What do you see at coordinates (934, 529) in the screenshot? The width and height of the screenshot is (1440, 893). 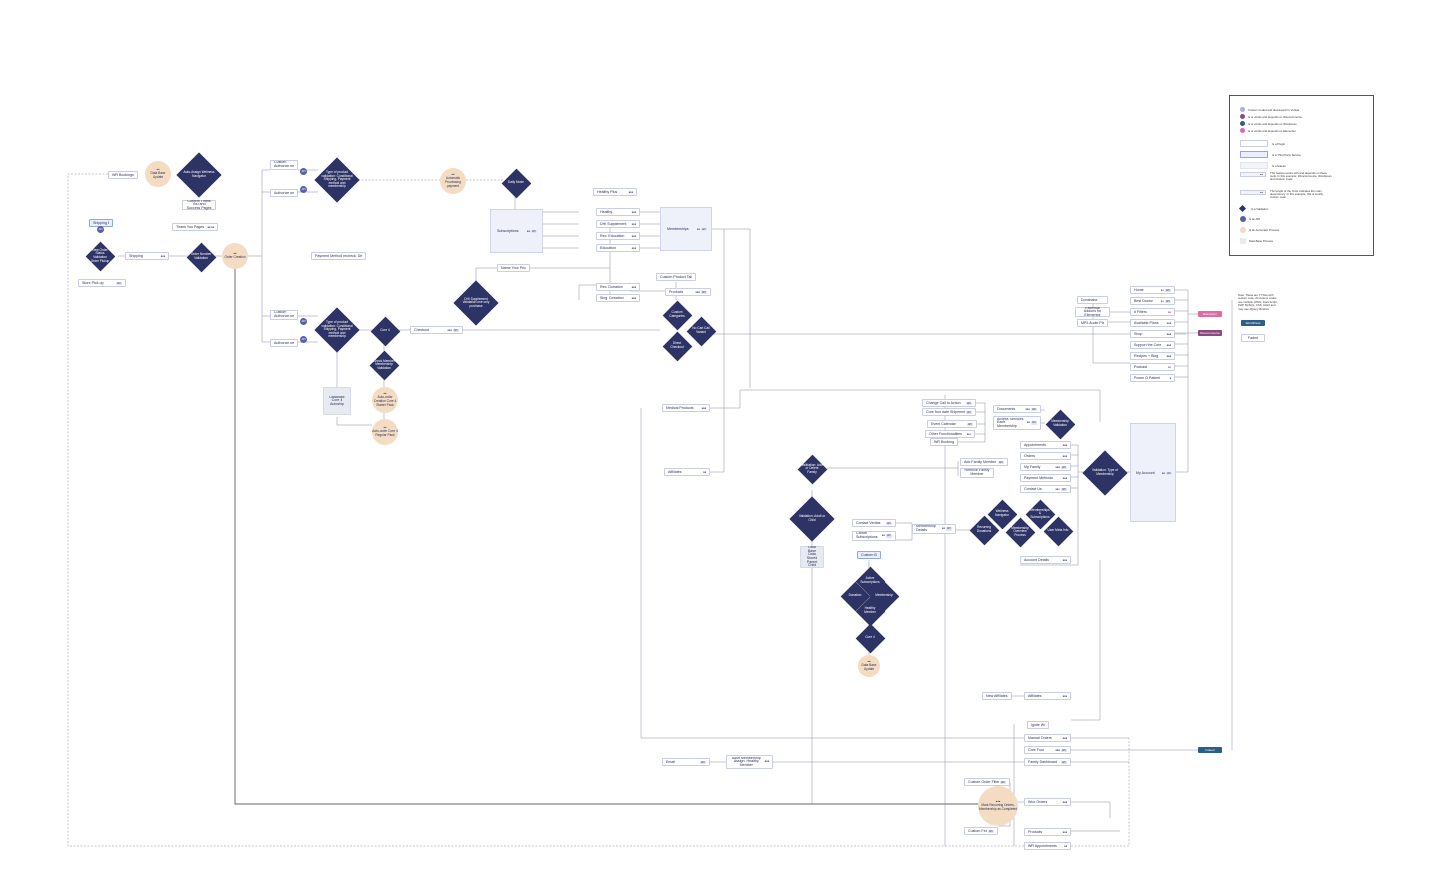 I see `membership-details-node: Membership Details ●● API` at bounding box center [934, 529].